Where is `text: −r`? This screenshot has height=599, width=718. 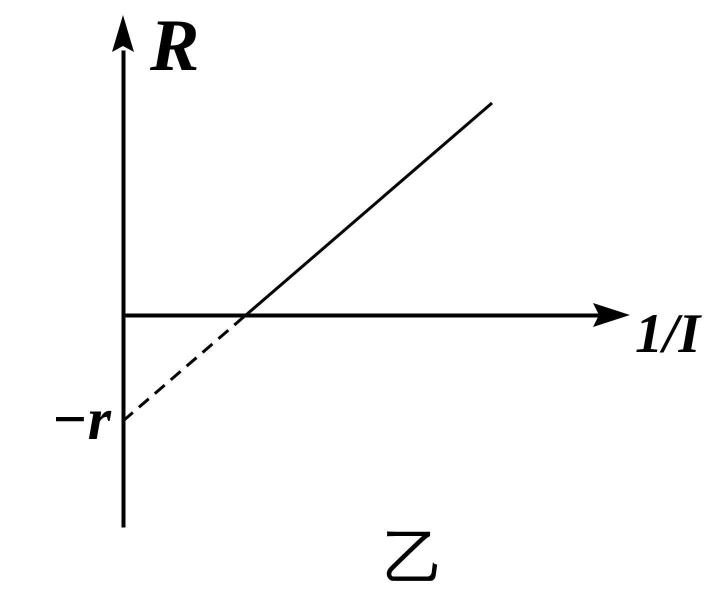 text: −r is located at coordinates (81, 419).